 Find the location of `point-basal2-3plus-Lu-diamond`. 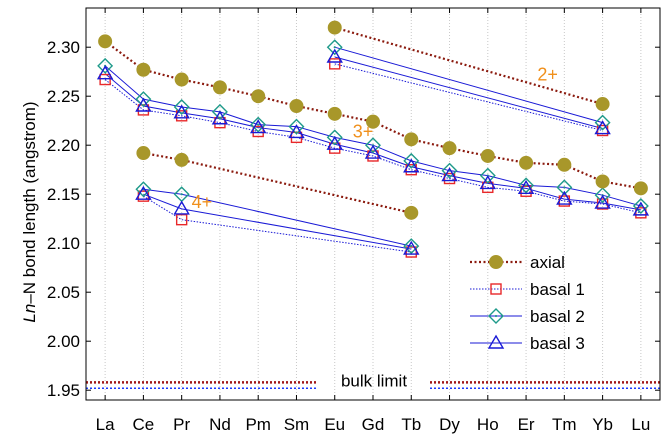

point-basal2-3plus-Lu-diamond is located at coordinates (640, 205).